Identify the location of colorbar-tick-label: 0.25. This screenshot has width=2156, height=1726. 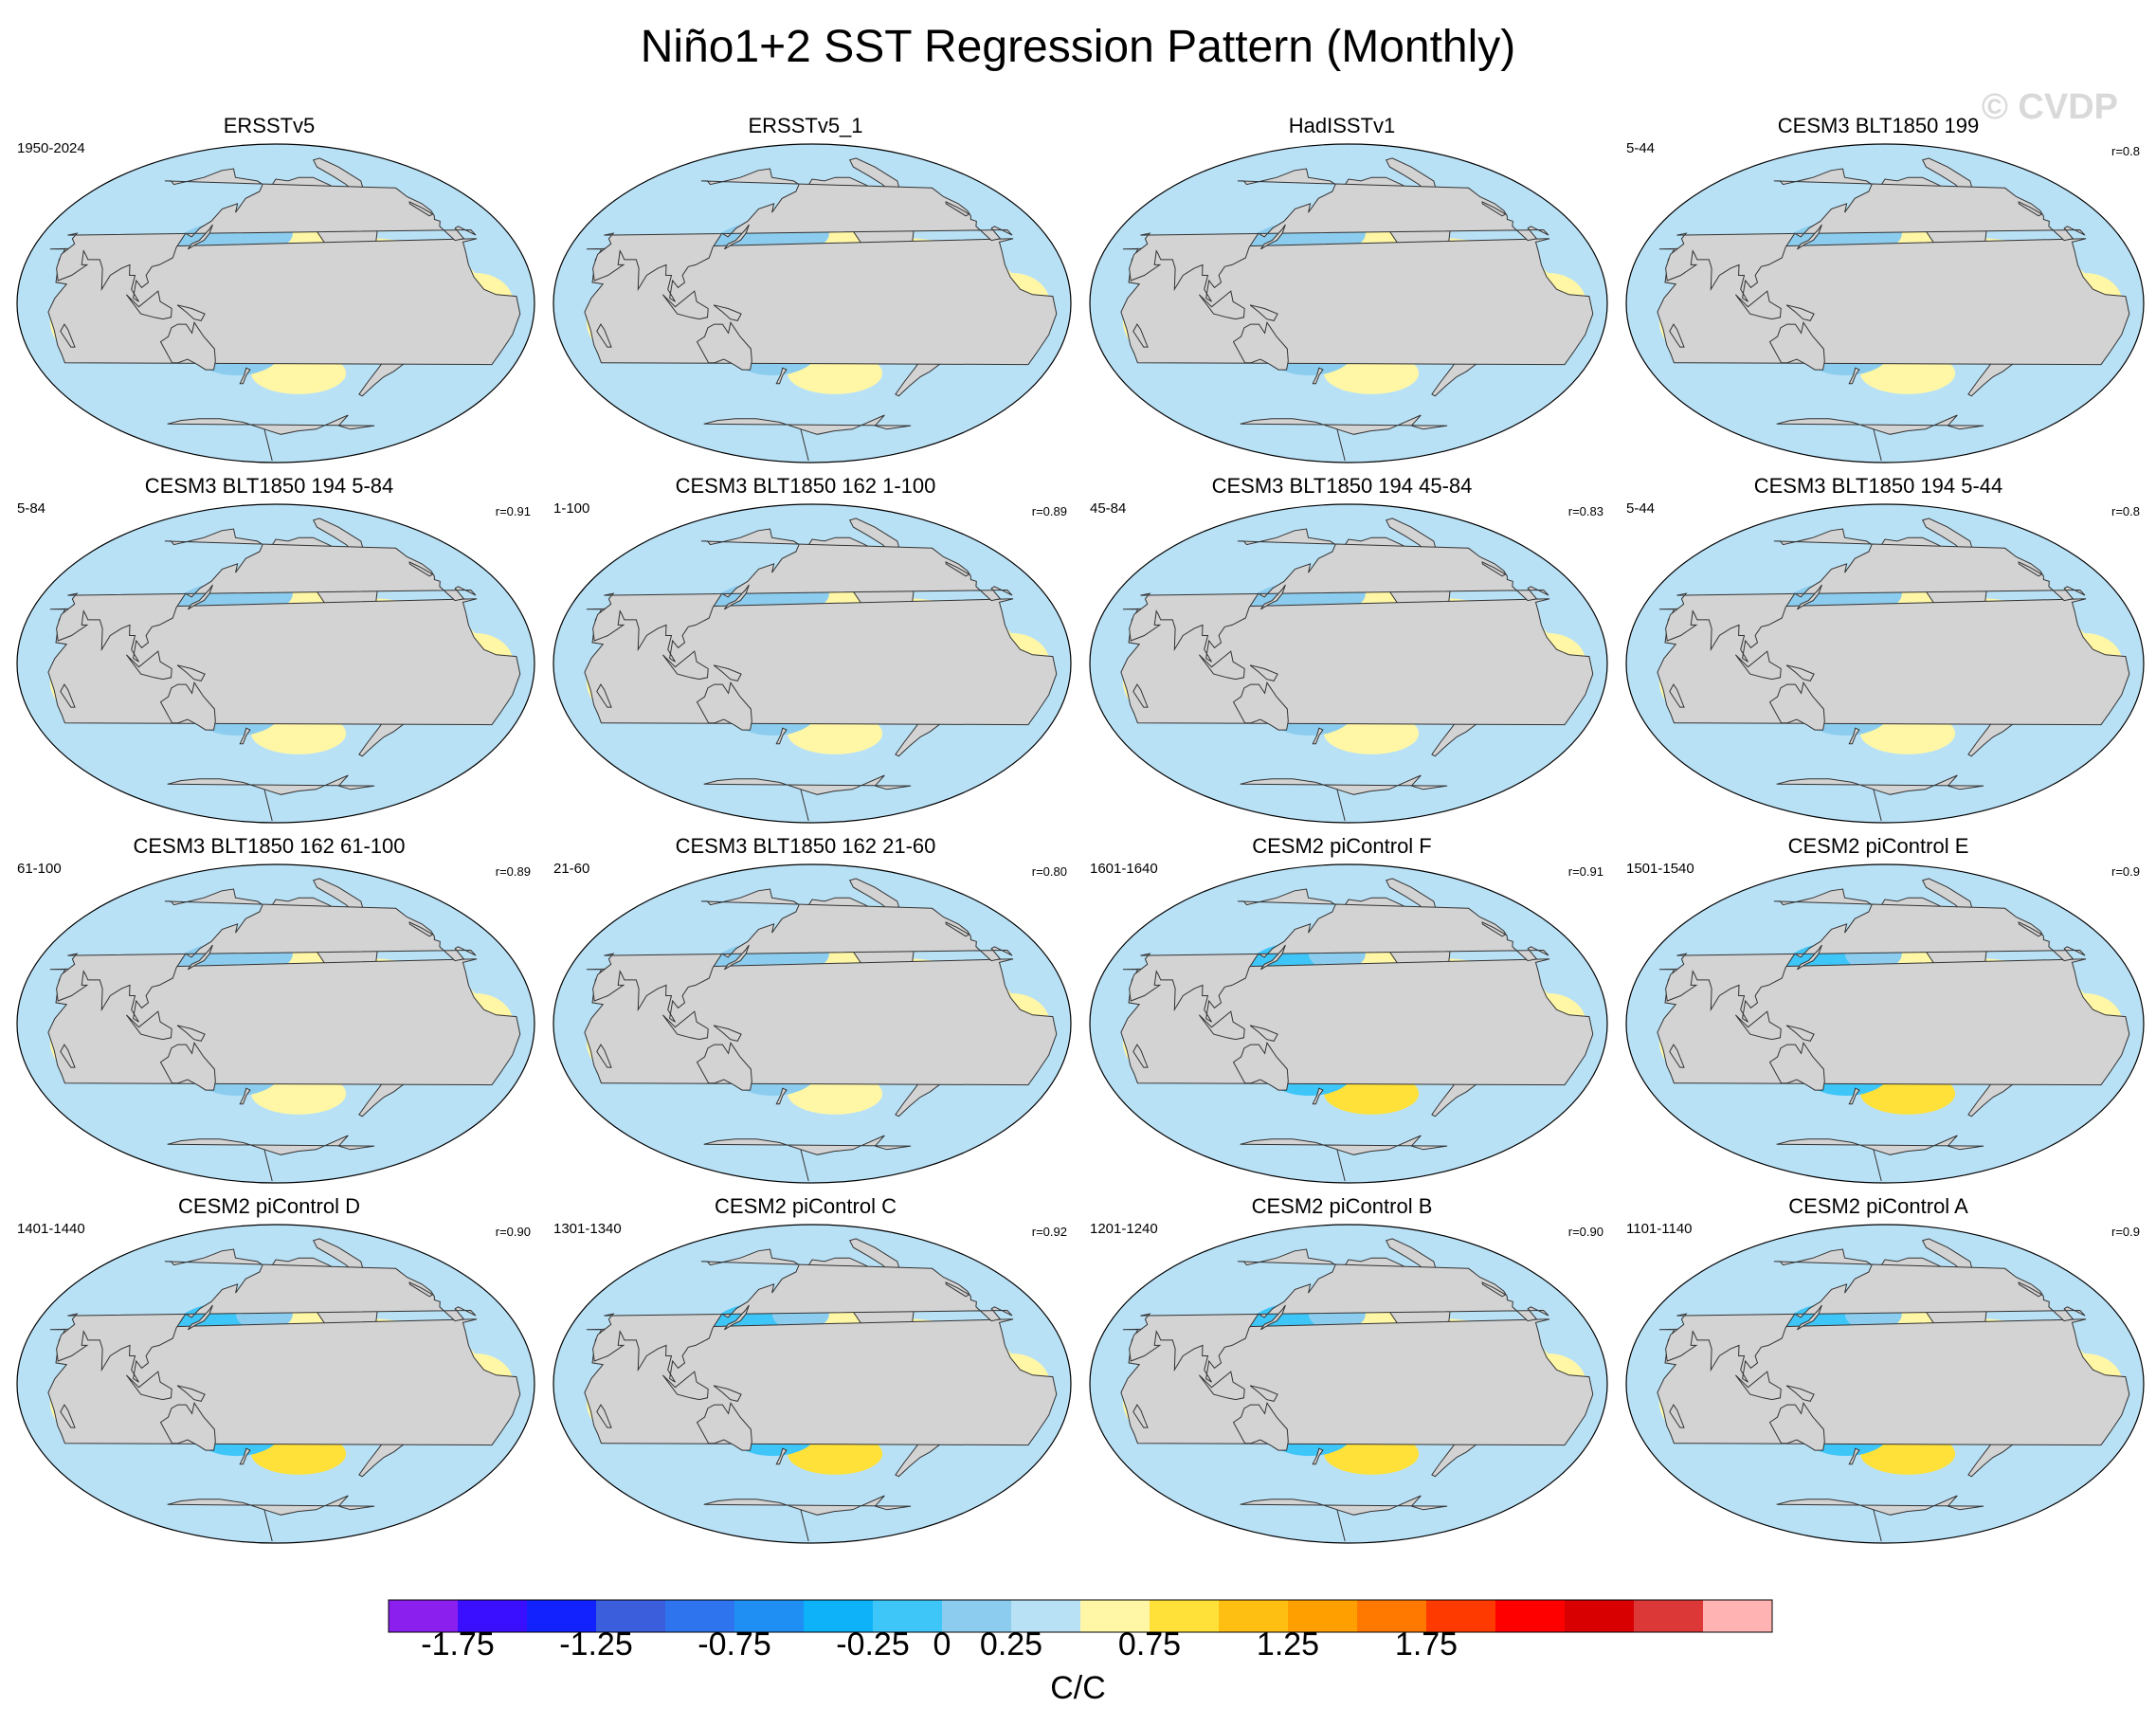
(1011, 1644).